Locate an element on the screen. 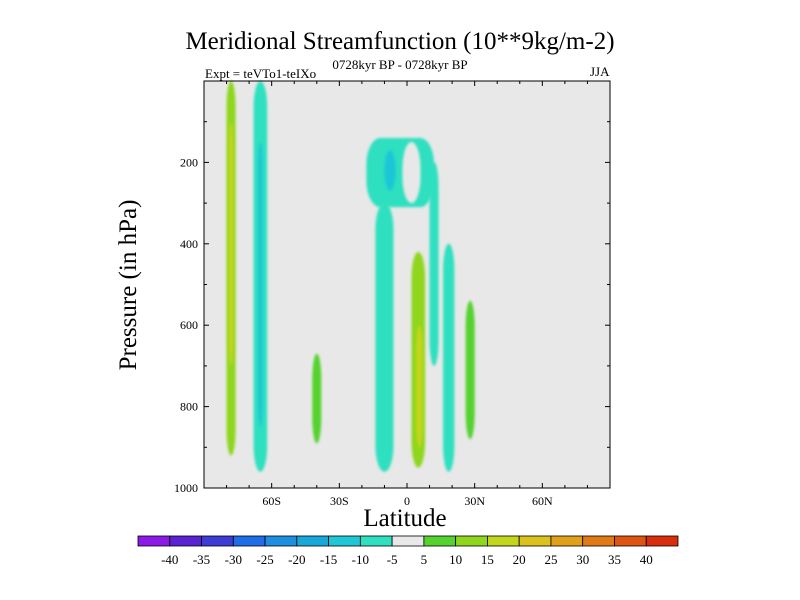 This screenshot has width=800, height=600. y-tick-label: 200 is located at coordinates (189, 162).